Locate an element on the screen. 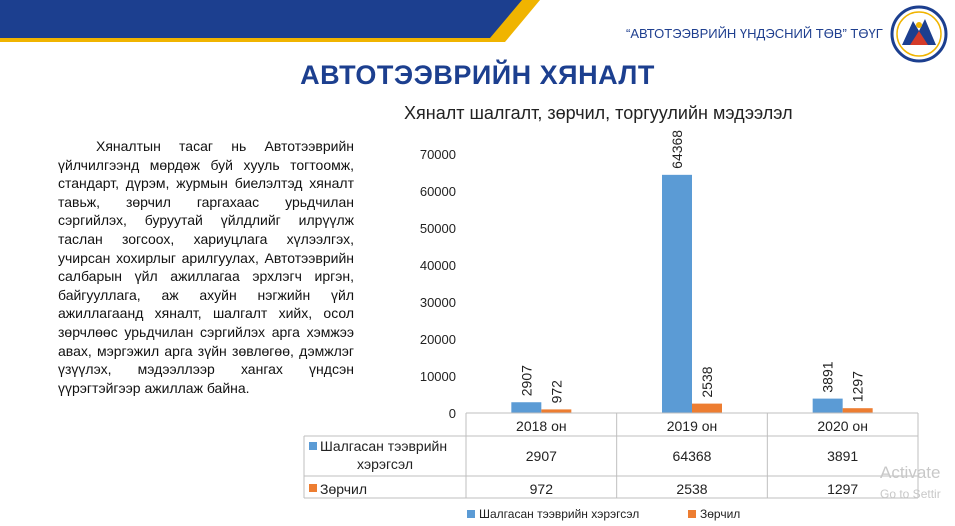 This screenshot has width=955, height=526. data-label: 972 is located at coordinates (556, 392).